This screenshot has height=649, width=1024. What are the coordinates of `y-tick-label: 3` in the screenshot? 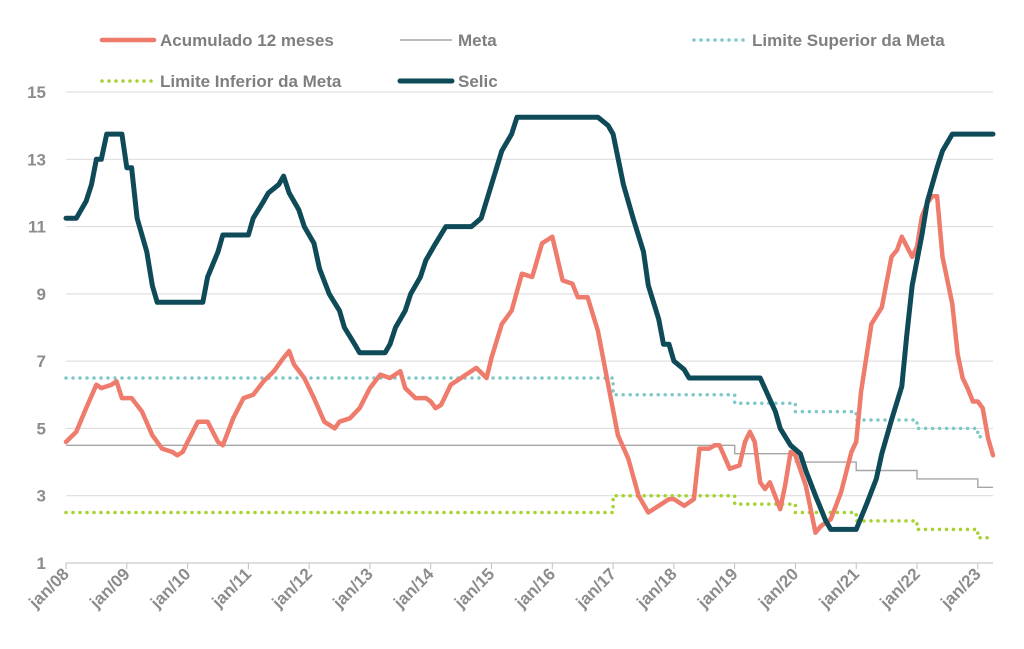 It's located at (41, 496).